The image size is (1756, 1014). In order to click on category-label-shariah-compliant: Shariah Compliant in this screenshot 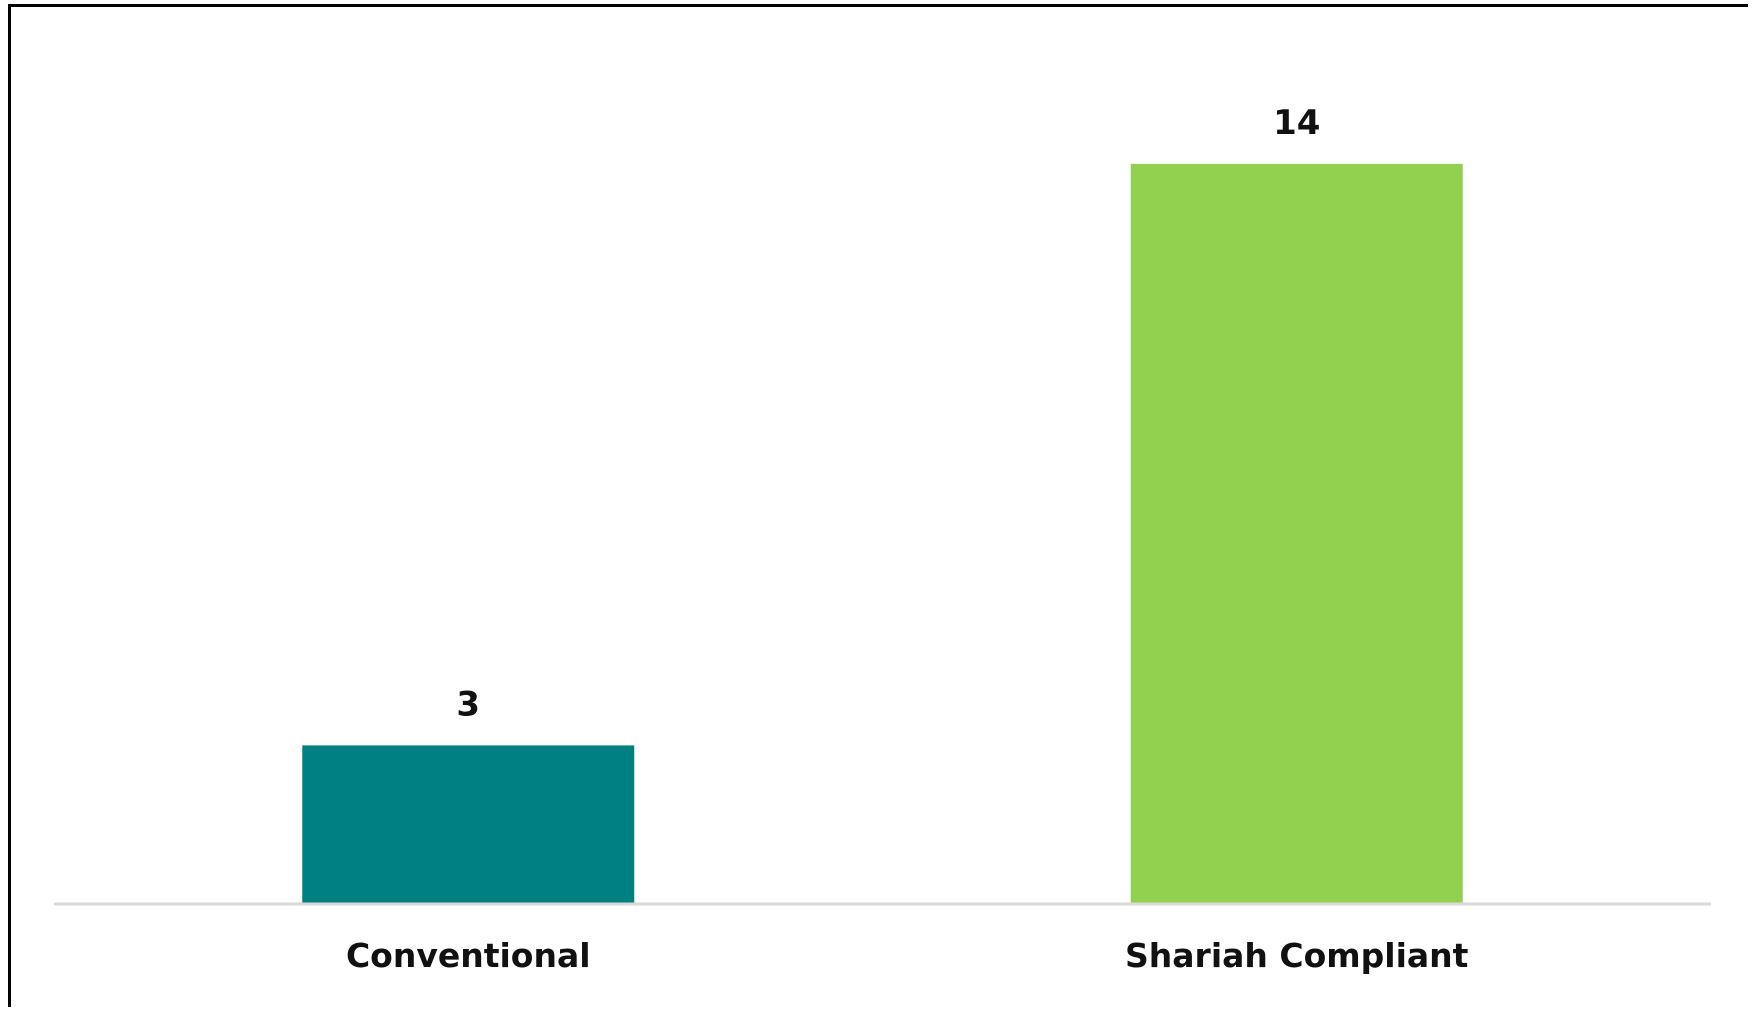, I will do `click(1297, 955)`.